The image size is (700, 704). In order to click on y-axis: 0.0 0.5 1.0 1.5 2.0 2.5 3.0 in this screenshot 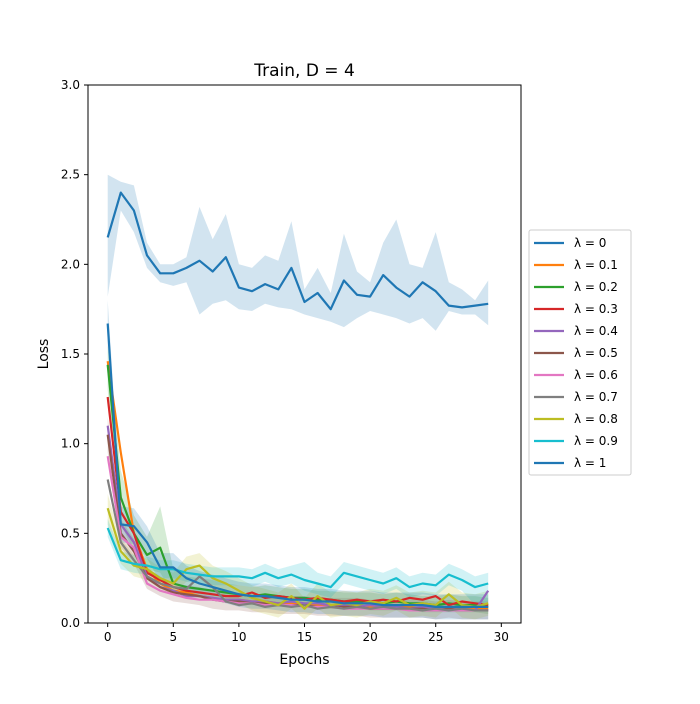, I will do `click(74, 354)`.